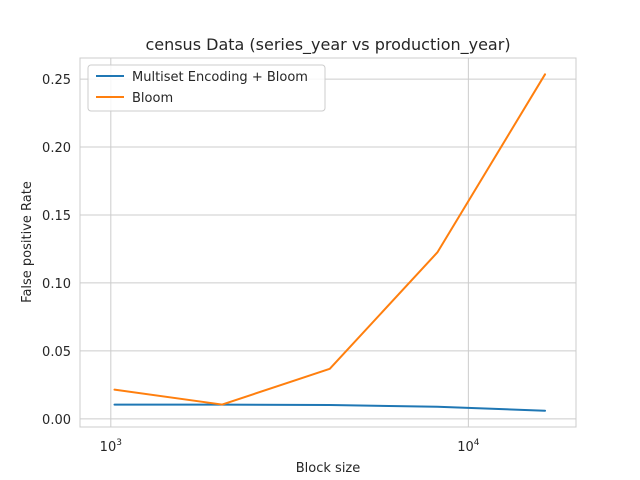 Image resolution: width=640 pixels, height=480 pixels. Describe the element at coordinates (328, 468) in the screenshot. I see `x-axis-label: Block size` at that location.